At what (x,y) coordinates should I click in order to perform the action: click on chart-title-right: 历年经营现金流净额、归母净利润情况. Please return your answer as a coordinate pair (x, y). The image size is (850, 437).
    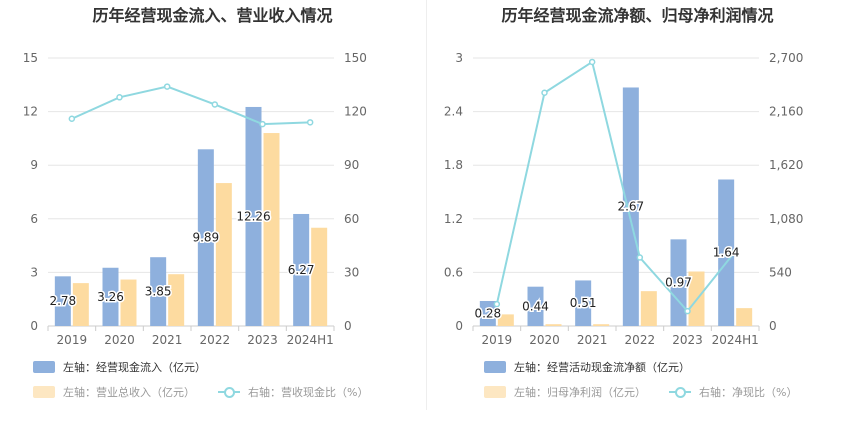
    Looking at the image, I should click on (637, 15).